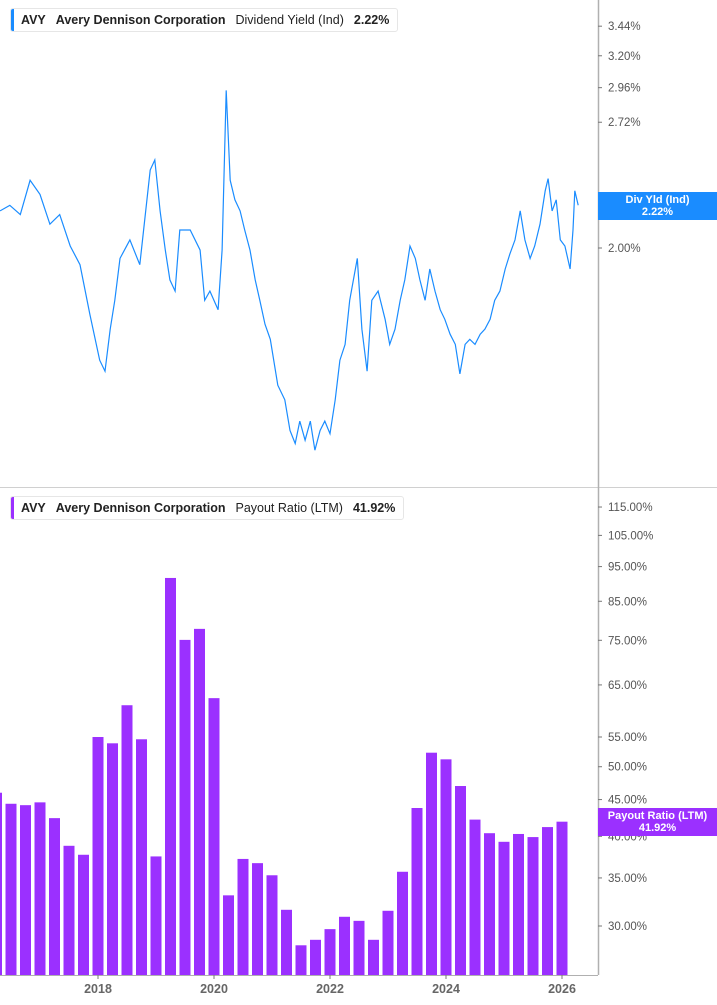  Describe the element at coordinates (330, 989) in the screenshot. I see `x-tick-label: 2022` at that location.